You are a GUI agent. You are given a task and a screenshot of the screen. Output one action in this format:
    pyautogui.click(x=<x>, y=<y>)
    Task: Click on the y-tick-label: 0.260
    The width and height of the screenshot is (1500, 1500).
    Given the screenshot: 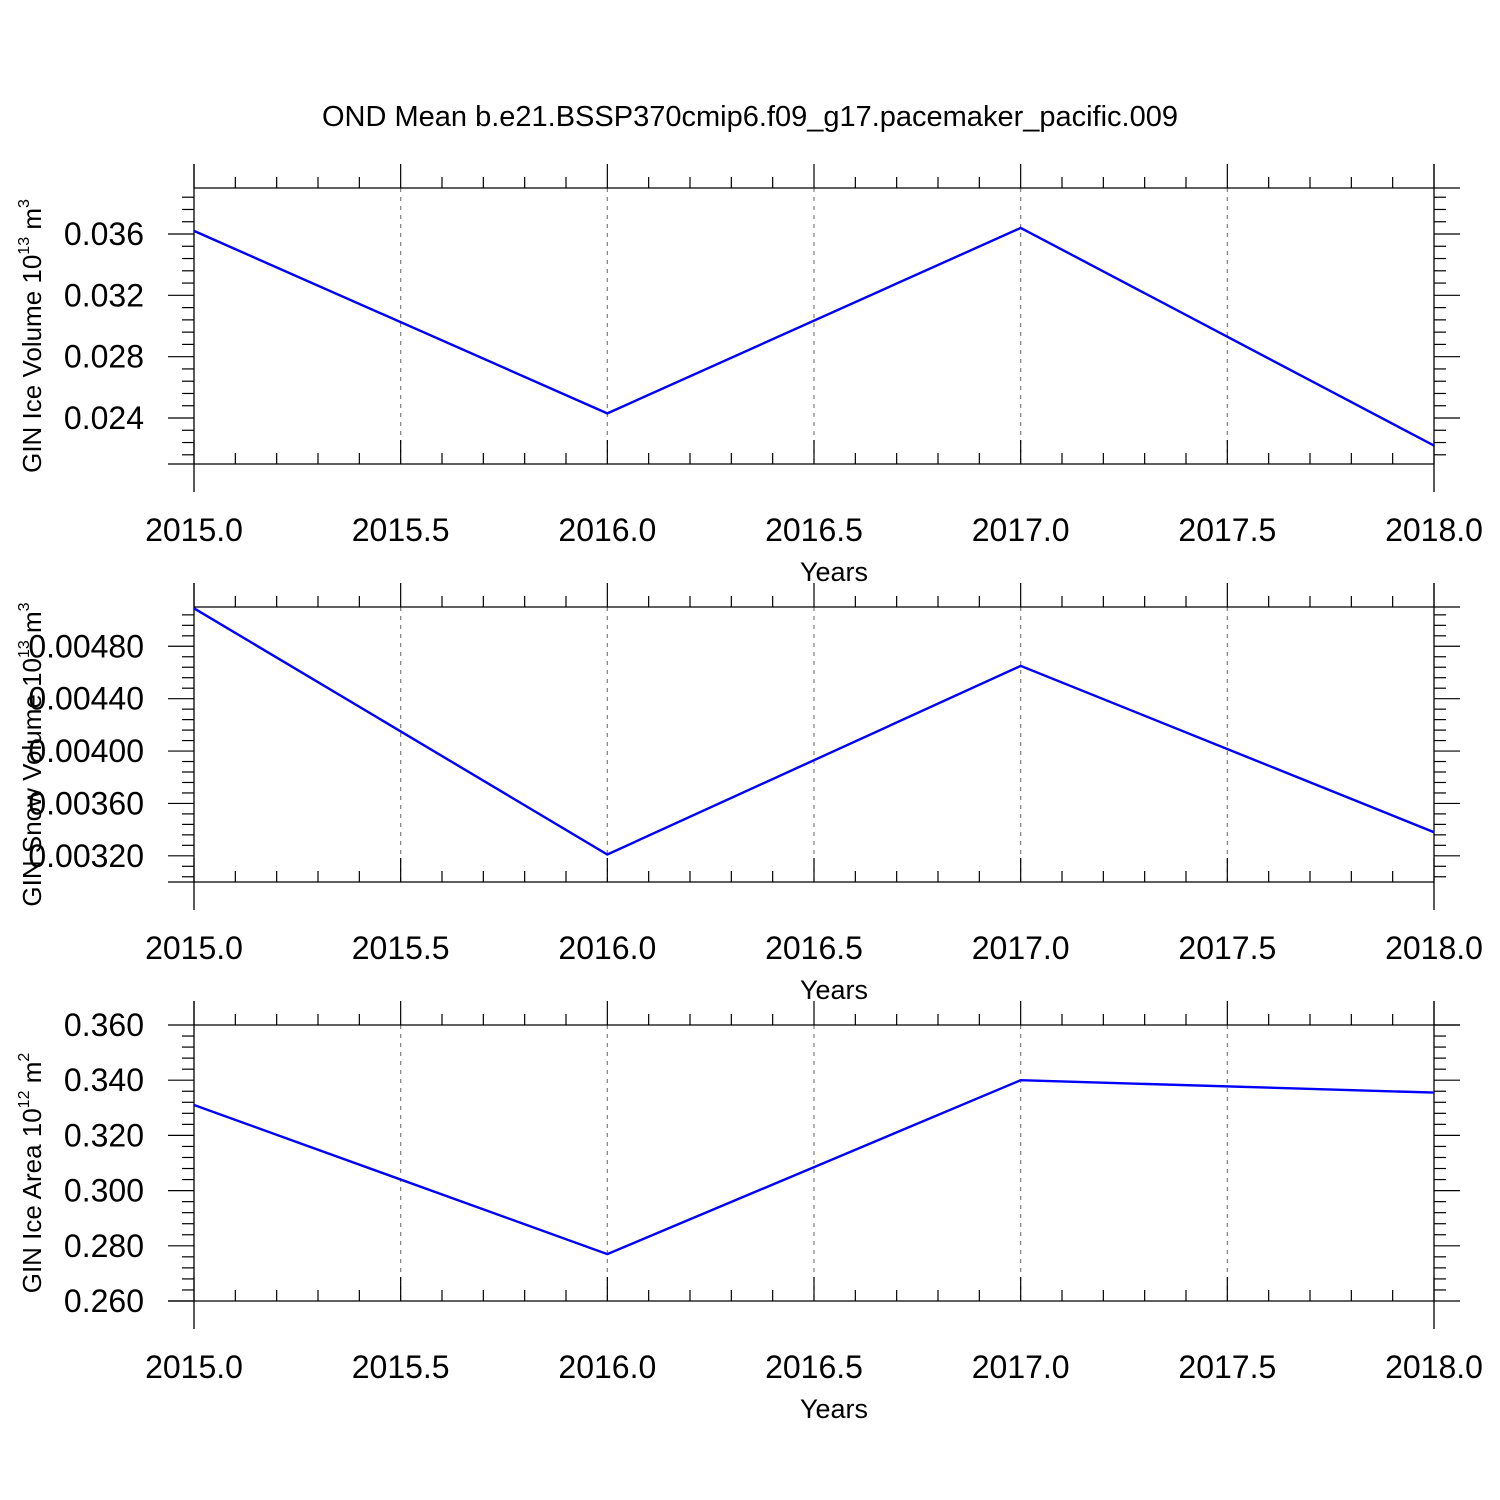 What is the action you would take?
    pyautogui.click(x=104, y=1301)
    